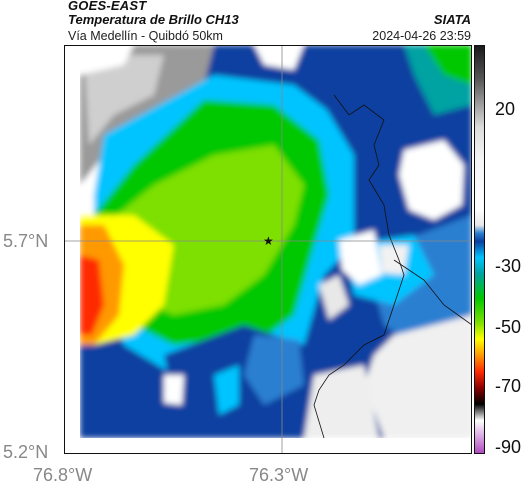 This screenshot has height=491, width=526. Describe the element at coordinates (508, 386) in the screenshot. I see `colorbar-tick-neg70: -70` at that location.